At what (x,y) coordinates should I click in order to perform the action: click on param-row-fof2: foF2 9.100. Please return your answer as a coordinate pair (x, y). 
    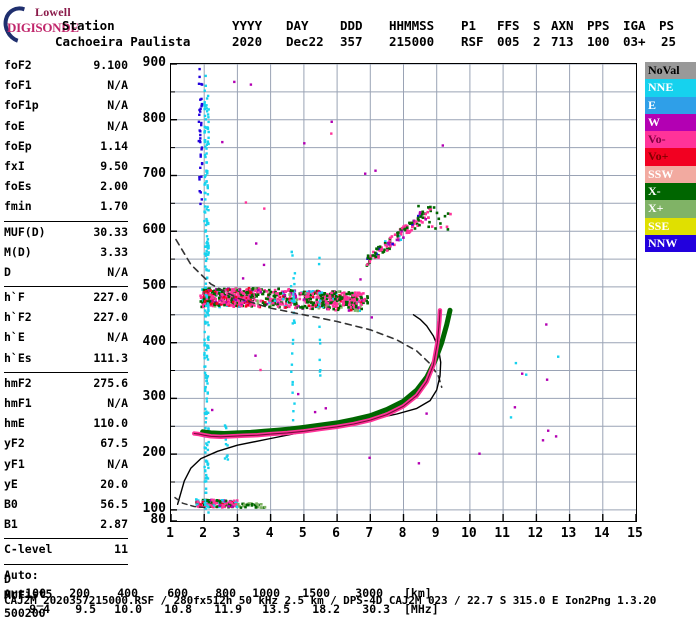
    Looking at the image, I should click on (66, 68).